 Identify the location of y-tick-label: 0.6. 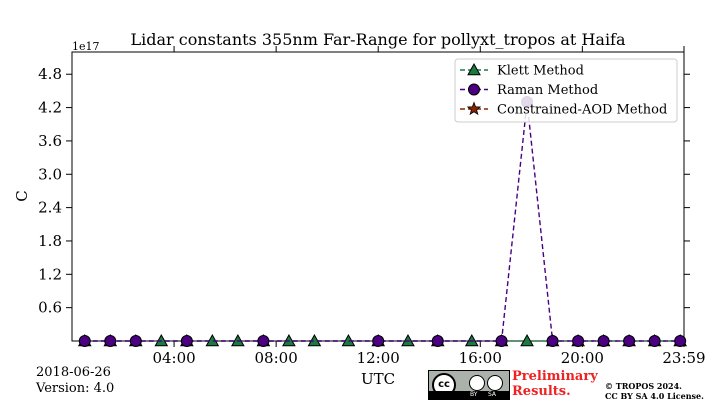
(50, 308).